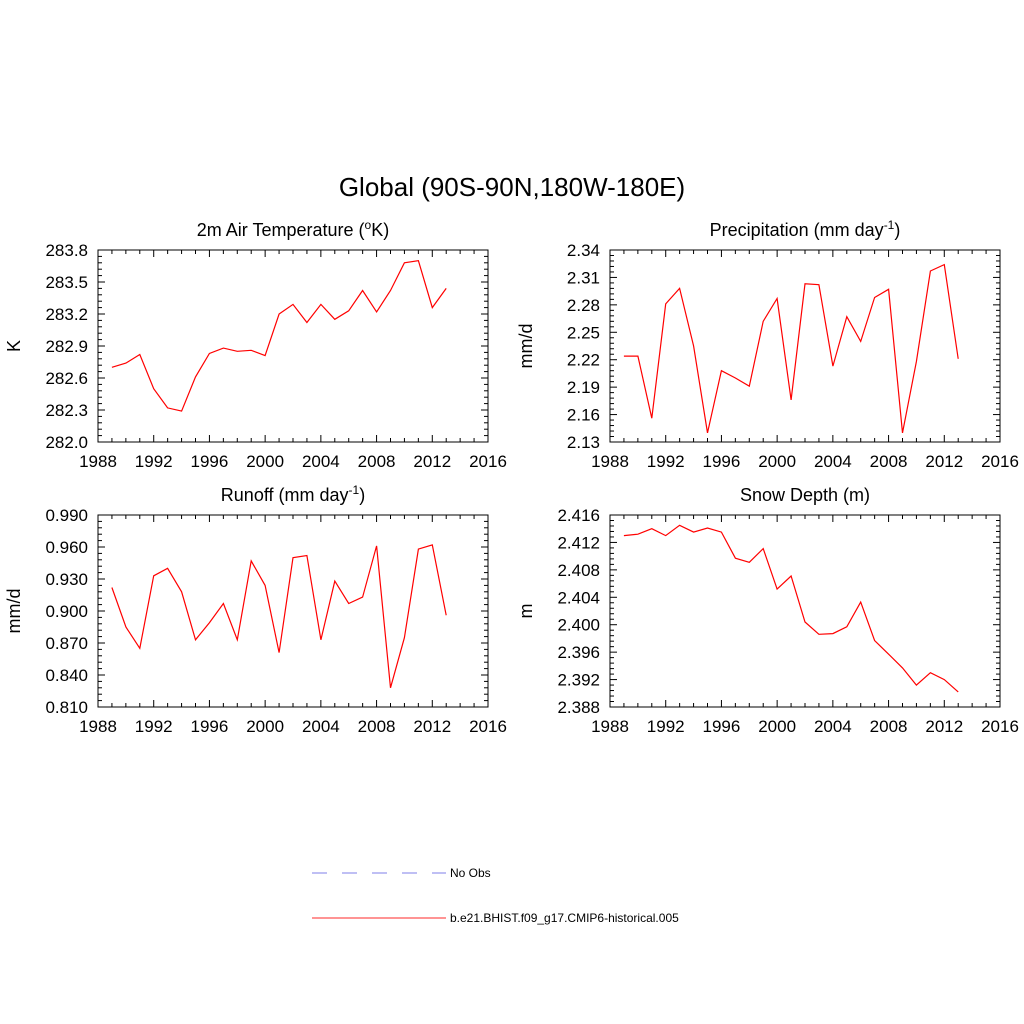 The height and width of the screenshot is (1024, 1024). What do you see at coordinates (470, 873) in the screenshot?
I see `legend-label-no-obs: No Obs` at bounding box center [470, 873].